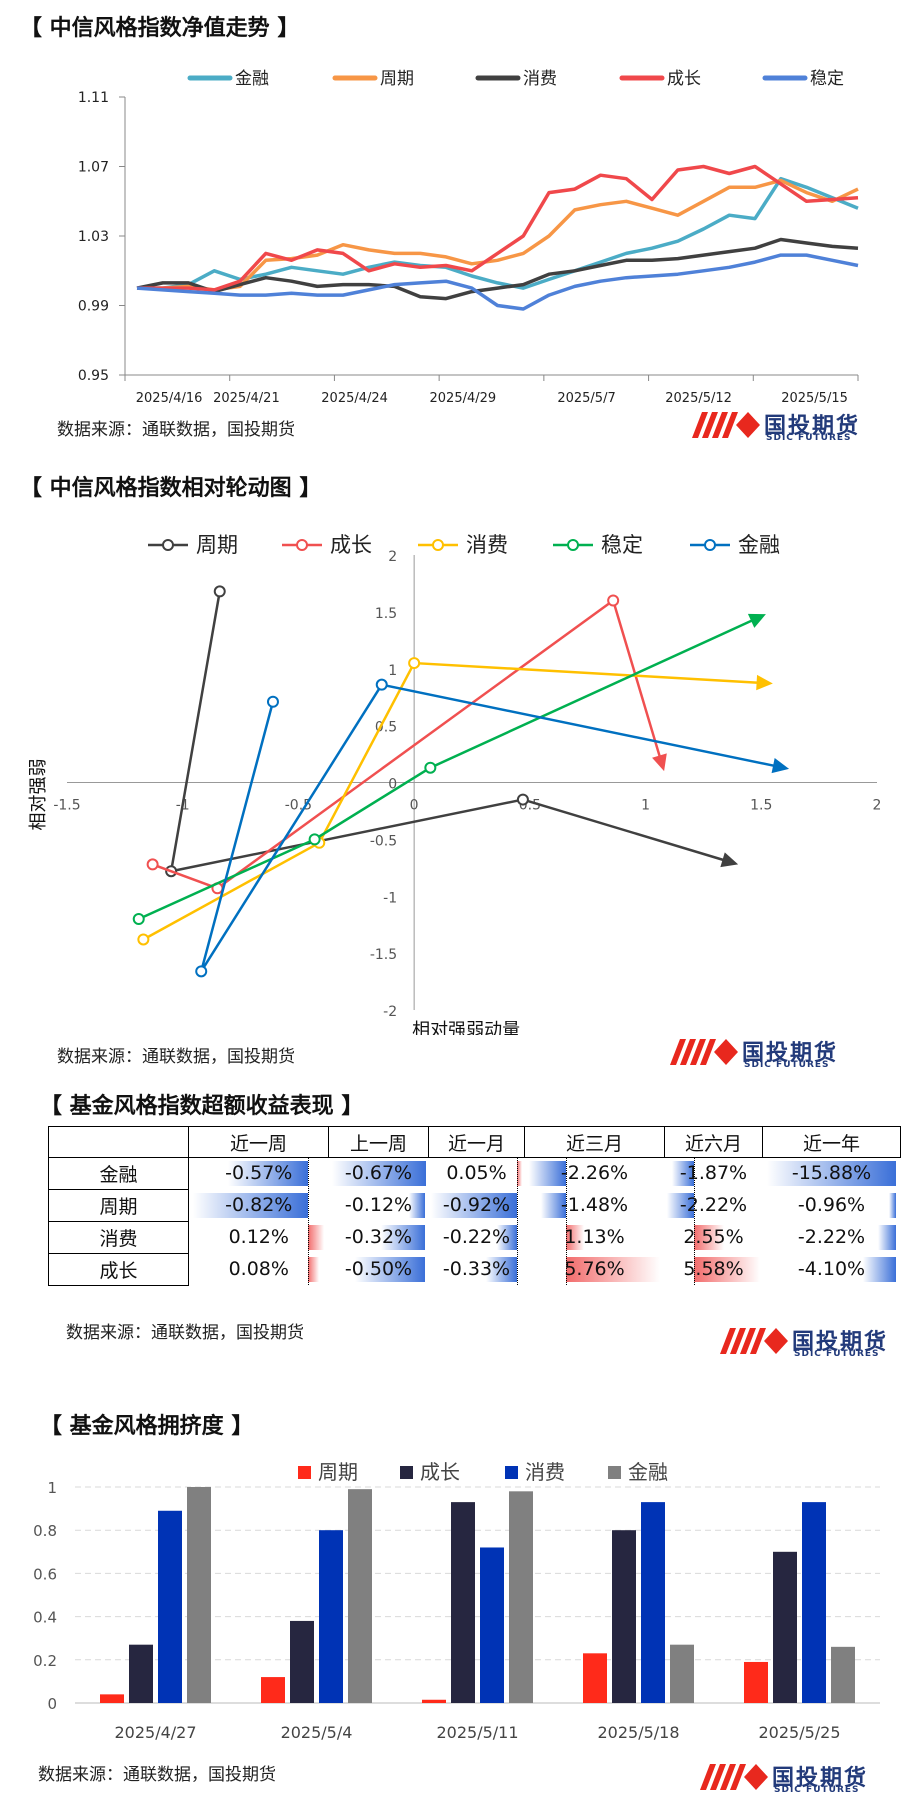 Image resolution: width=924 pixels, height=1810 pixels. I want to click on data-source-2: 数据来源：通联数据，国投期货, so click(176, 1057).